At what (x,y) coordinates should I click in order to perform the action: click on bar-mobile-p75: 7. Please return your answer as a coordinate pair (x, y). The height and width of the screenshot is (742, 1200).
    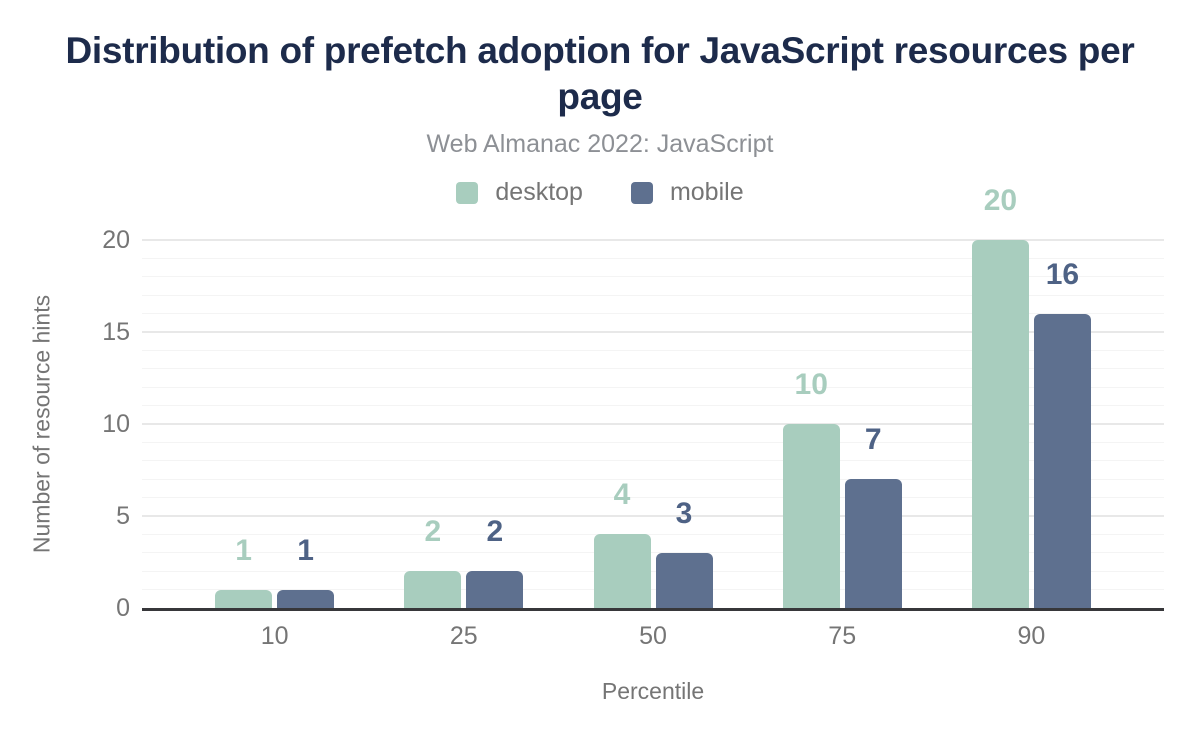
    Looking at the image, I should click on (873, 516).